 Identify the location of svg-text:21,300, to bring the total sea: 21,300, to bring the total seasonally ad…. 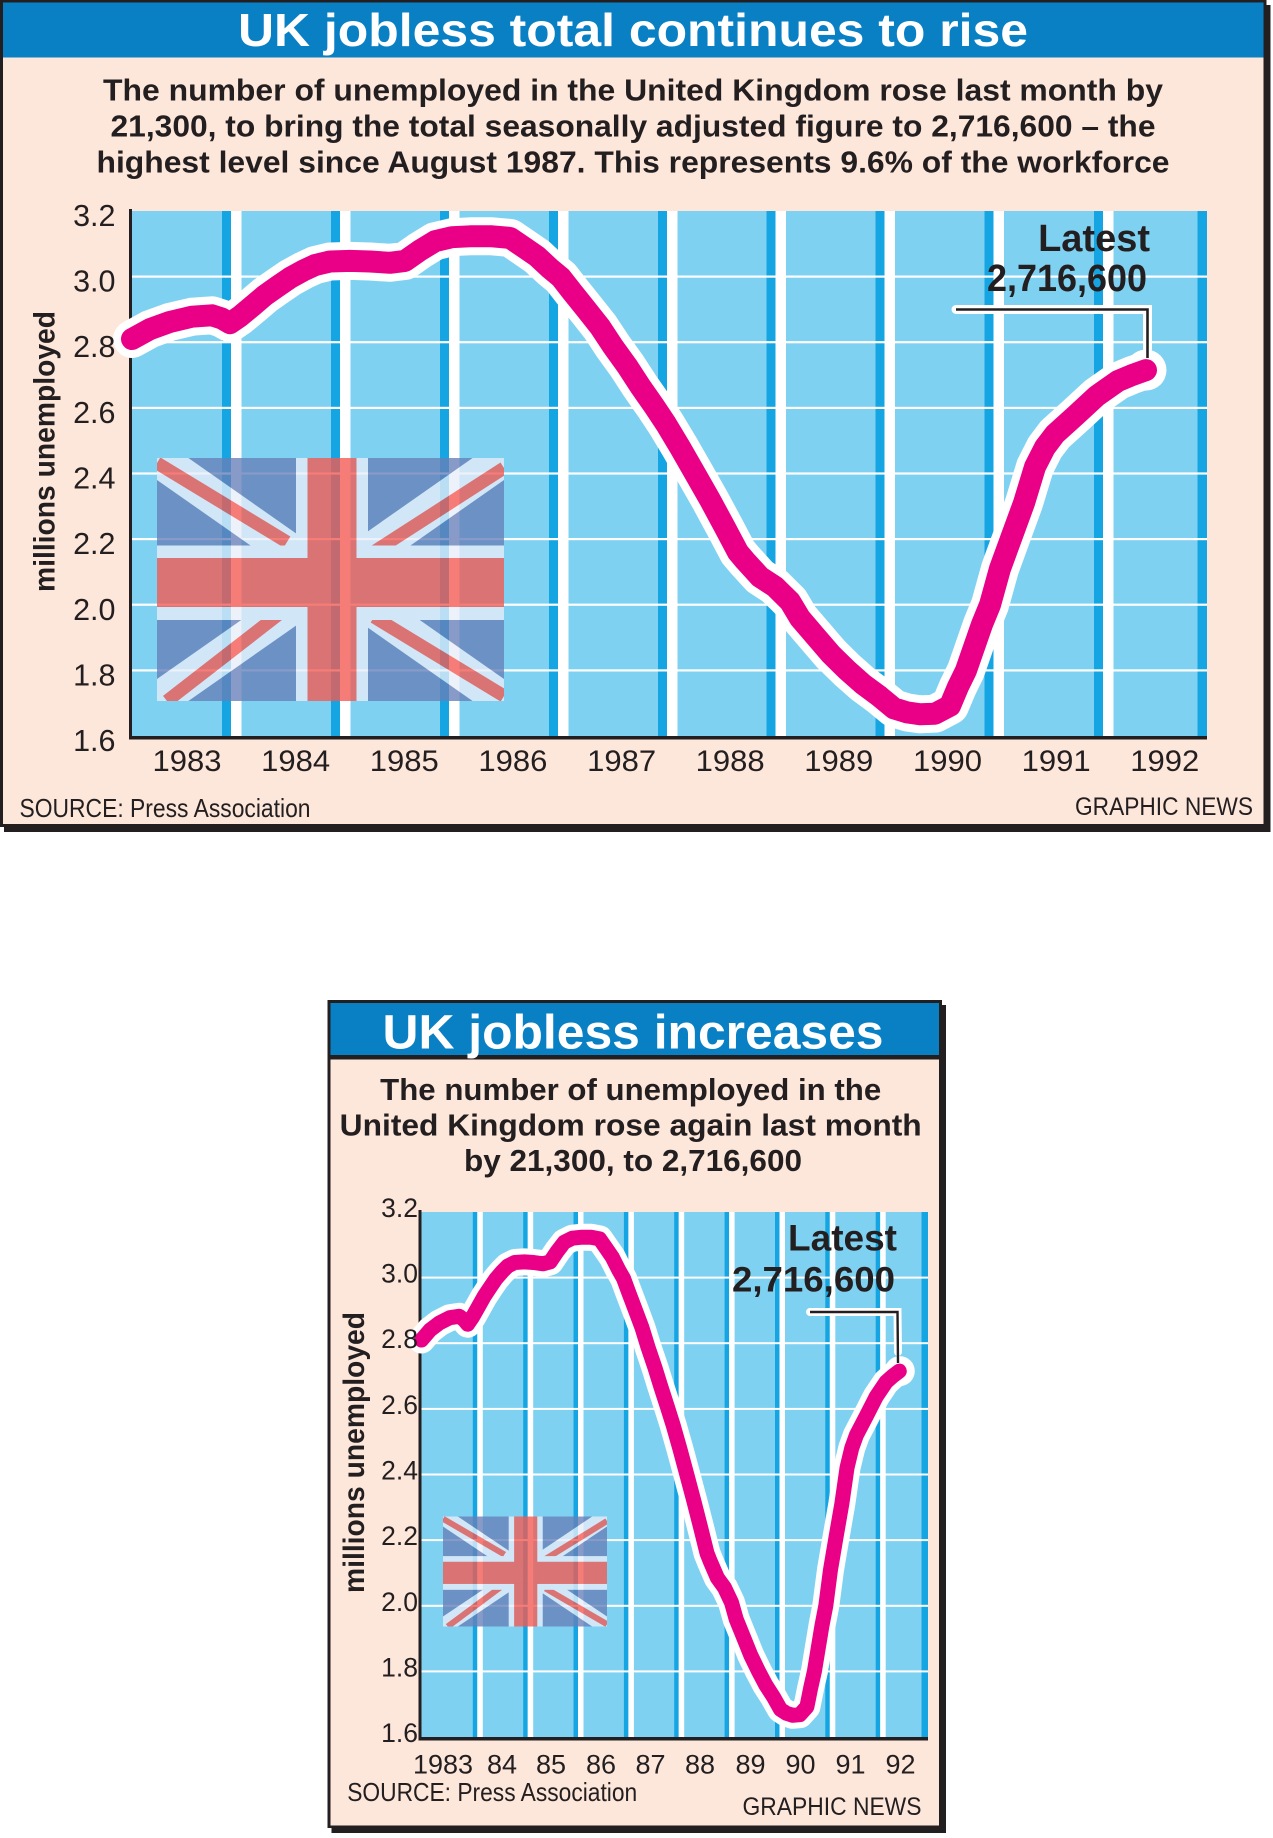
(633, 127).